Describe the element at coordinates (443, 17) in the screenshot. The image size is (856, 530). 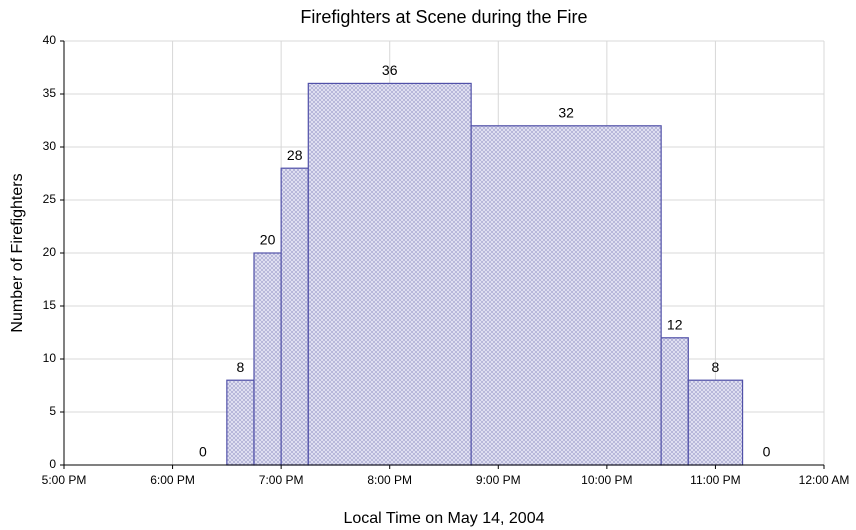
I see `chart-title: Firefighters at Scene during the Fire` at that location.